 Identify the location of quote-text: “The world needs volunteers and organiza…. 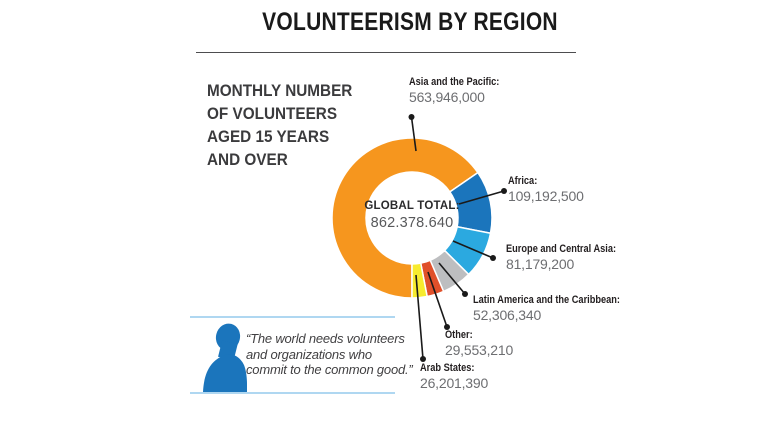
(329, 354).